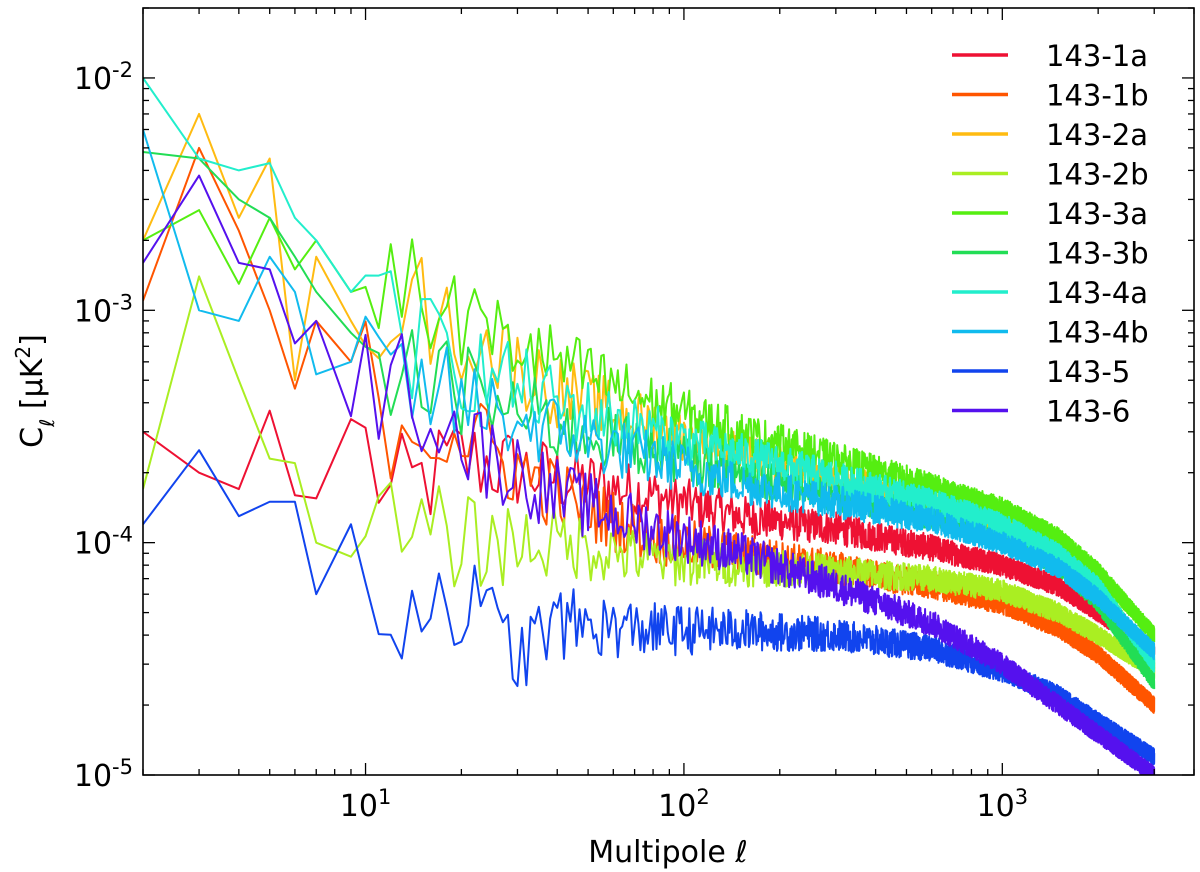  What do you see at coordinates (1097, 214) in the screenshot?
I see `legend-label-4: 143-3a` at bounding box center [1097, 214].